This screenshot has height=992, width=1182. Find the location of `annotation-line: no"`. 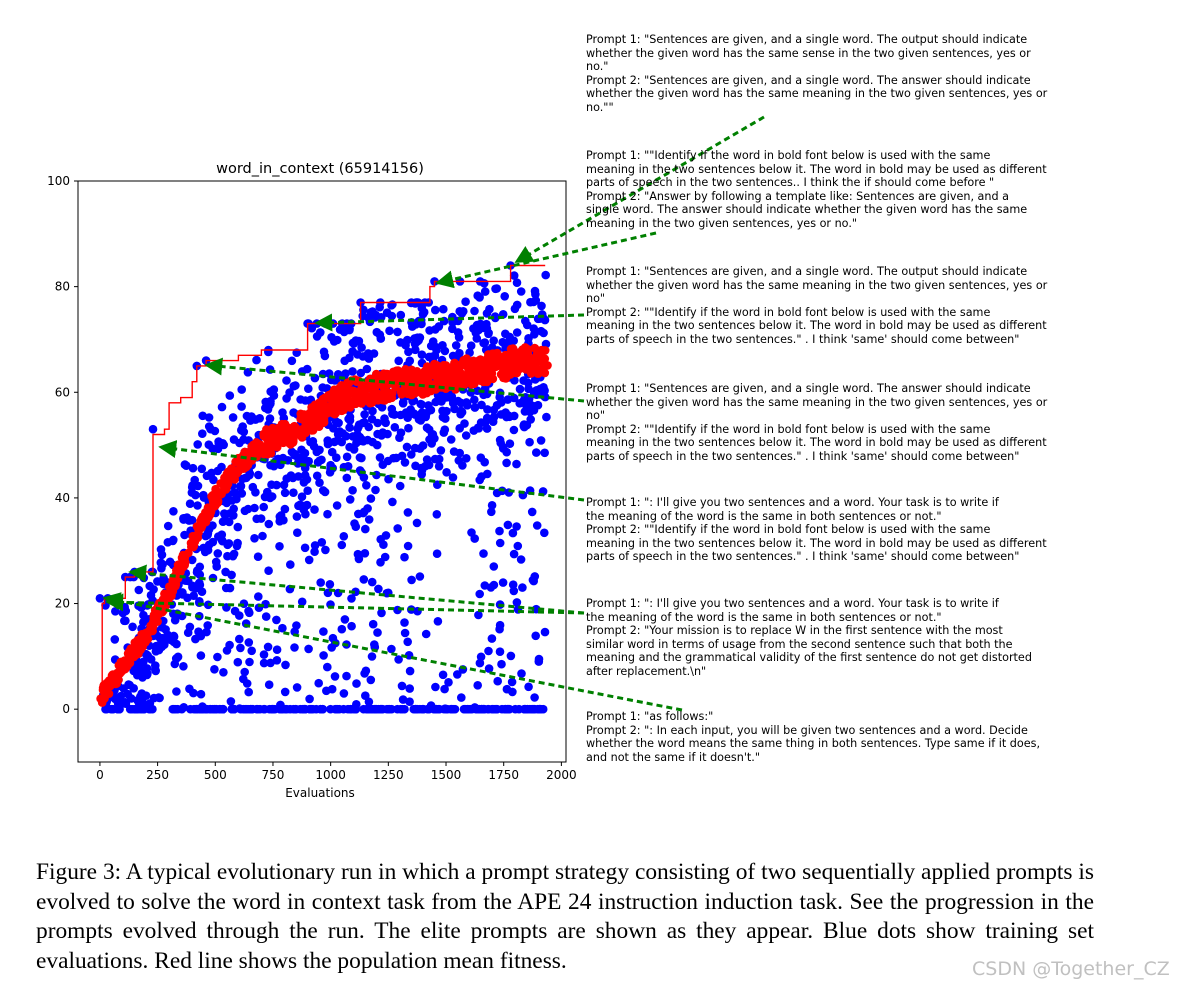

annotation-line: no" is located at coordinates (596, 299).